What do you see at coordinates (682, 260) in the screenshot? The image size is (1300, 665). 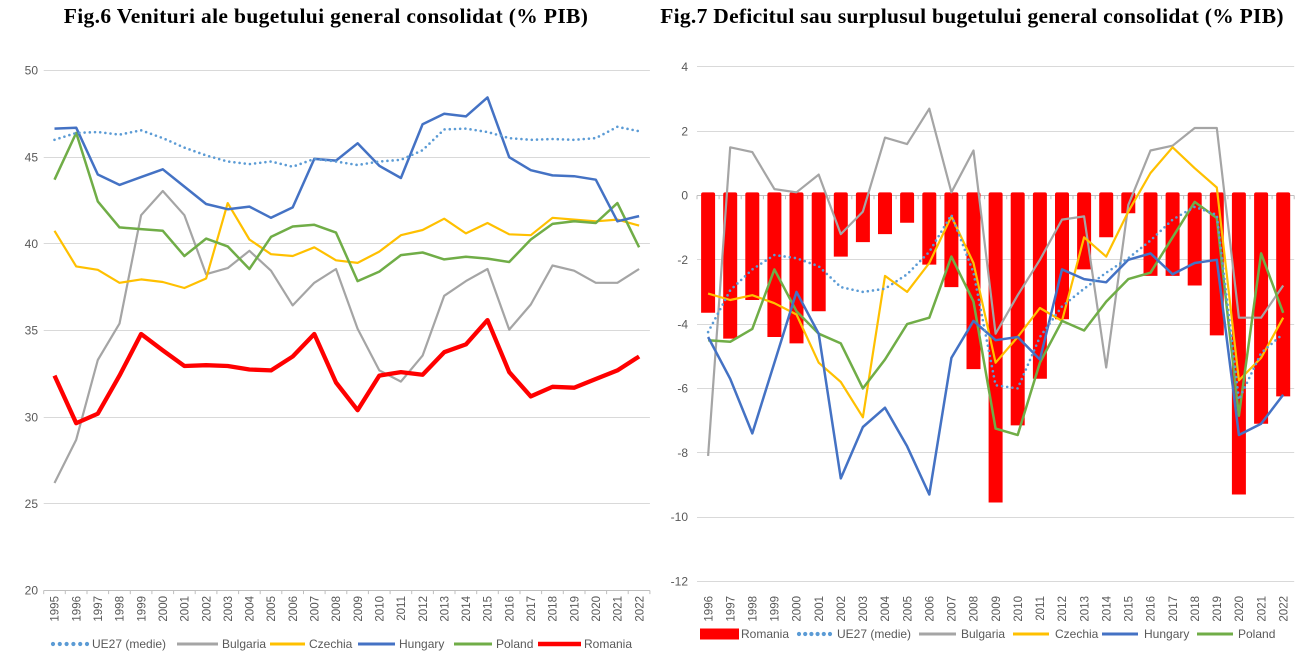 I see `svg-text: -2` at bounding box center [682, 260].